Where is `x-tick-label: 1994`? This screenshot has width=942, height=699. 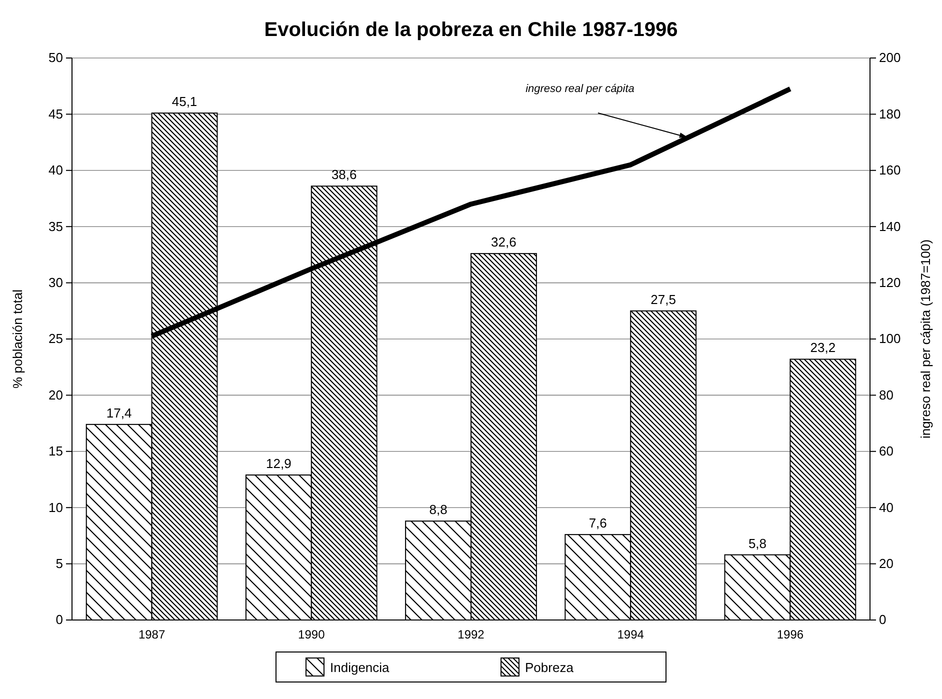
x-tick-label: 1994 is located at coordinates (630, 635).